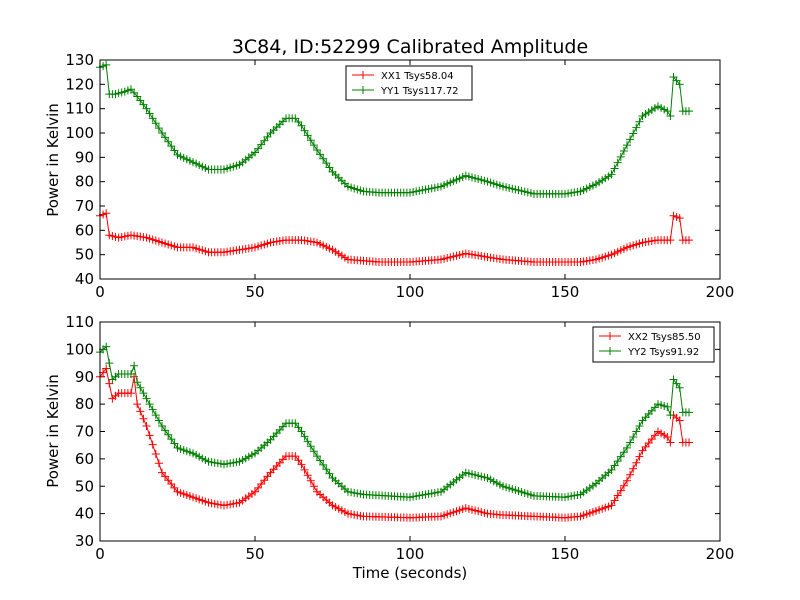 This screenshot has height=600, width=800. What do you see at coordinates (84, 182) in the screenshot?
I see `y-tick-label: 80` at bounding box center [84, 182].